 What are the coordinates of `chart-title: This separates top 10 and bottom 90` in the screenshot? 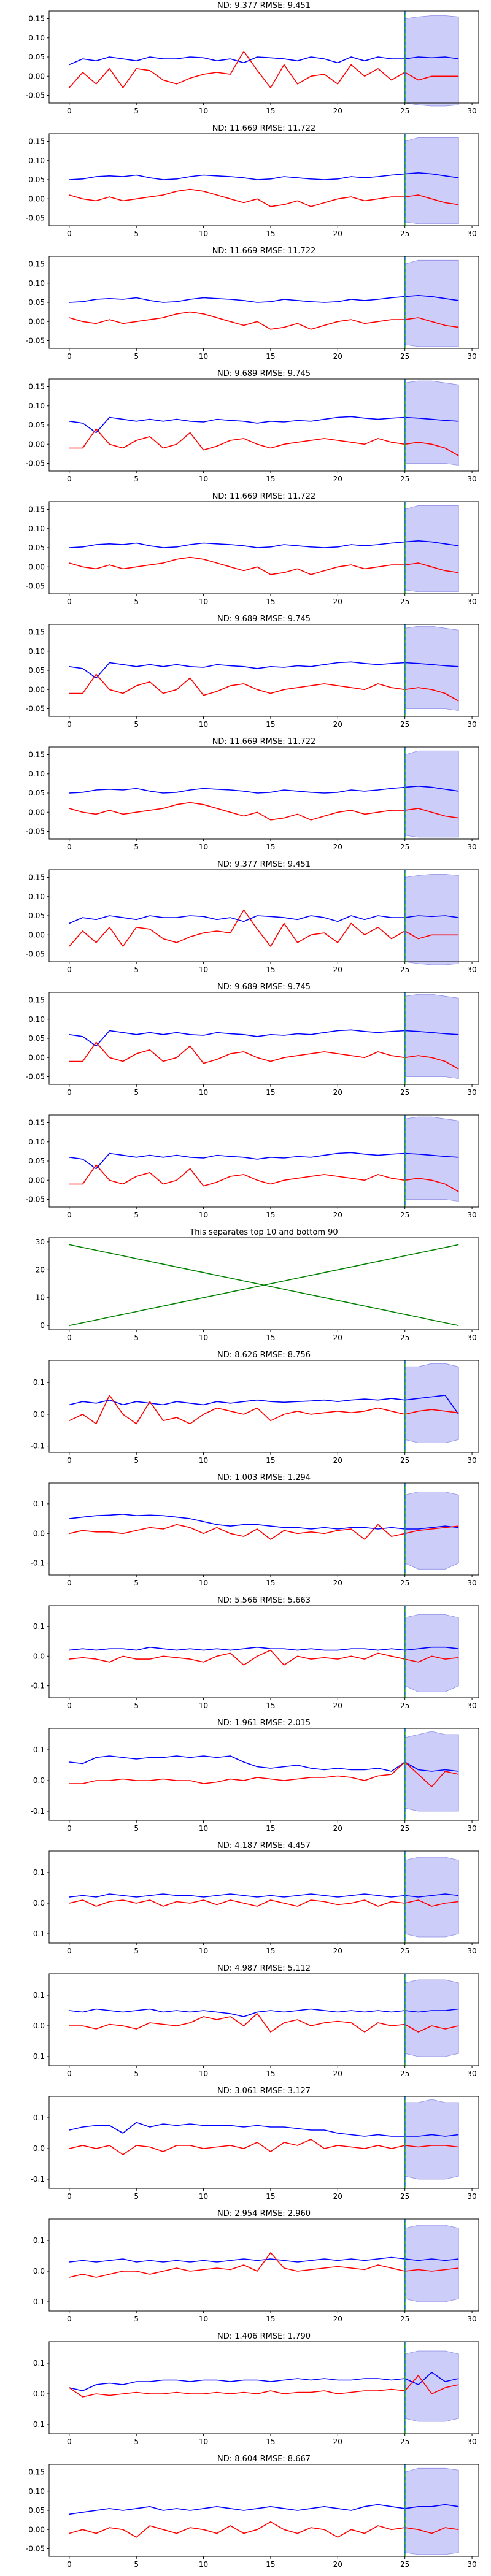 It's located at (263, 1232).